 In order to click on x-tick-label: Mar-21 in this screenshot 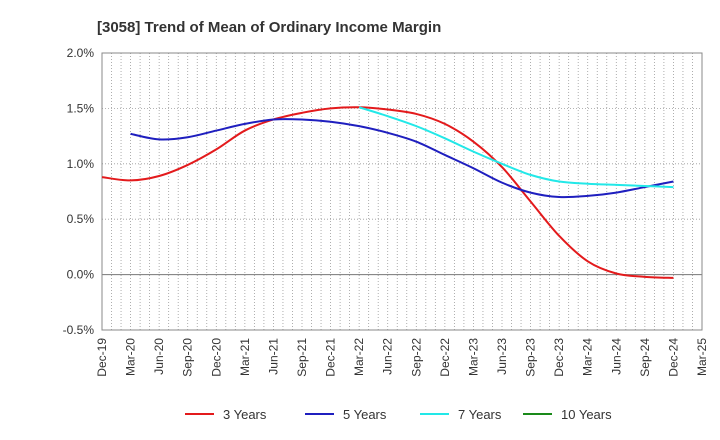, I will do `click(245, 357)`.